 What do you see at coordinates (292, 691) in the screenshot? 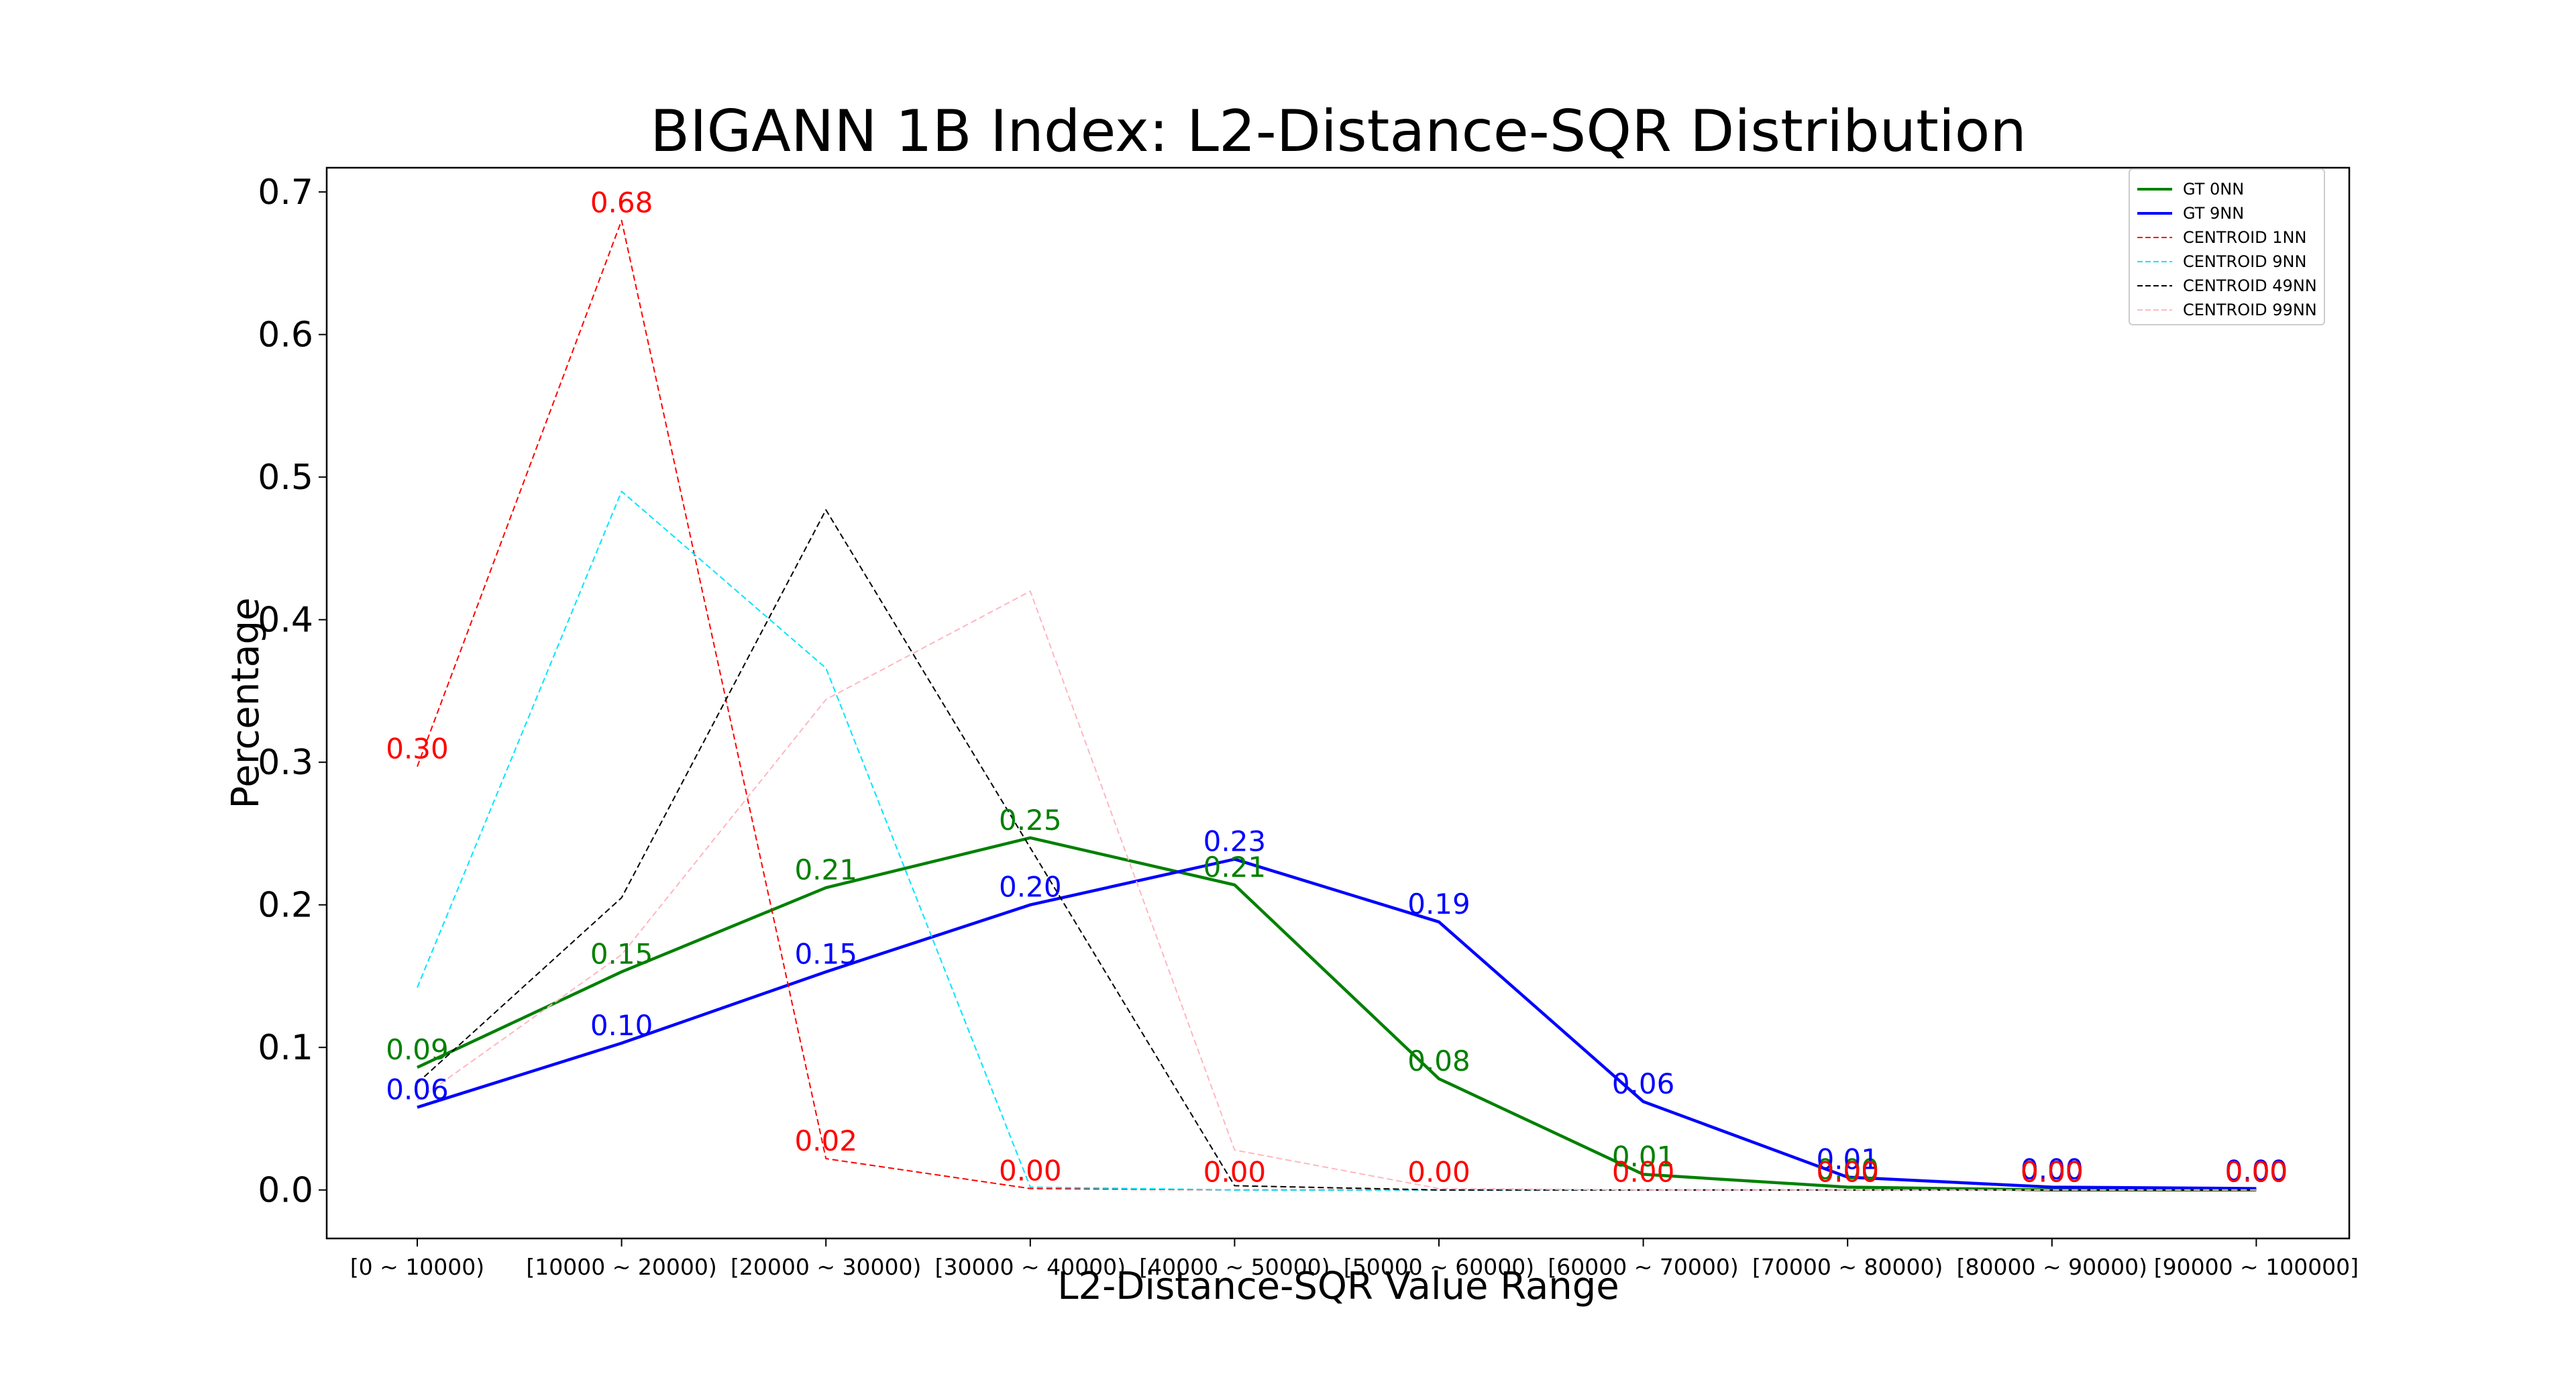
I see `y-axis: 0.0 0.1 0.2 0.3 0.4 0.5 0.6 0.7` at bounding box center [292, 691].